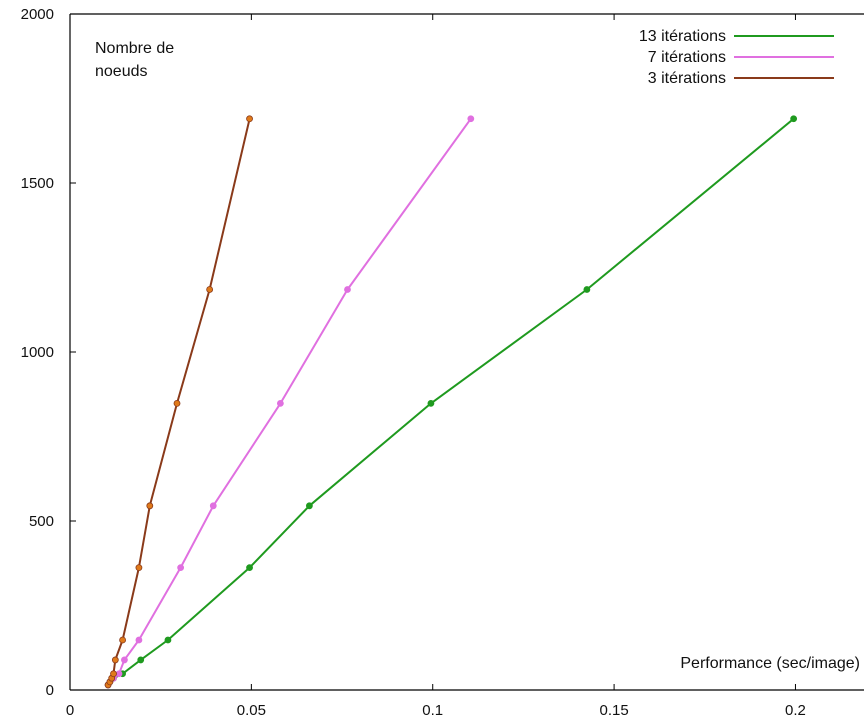 The width and height of the screenshot is (864, 725). Describe the element at coordinates (682, 36) in the screenshot. I see `legend-label-1: 13 itérations` at that location.